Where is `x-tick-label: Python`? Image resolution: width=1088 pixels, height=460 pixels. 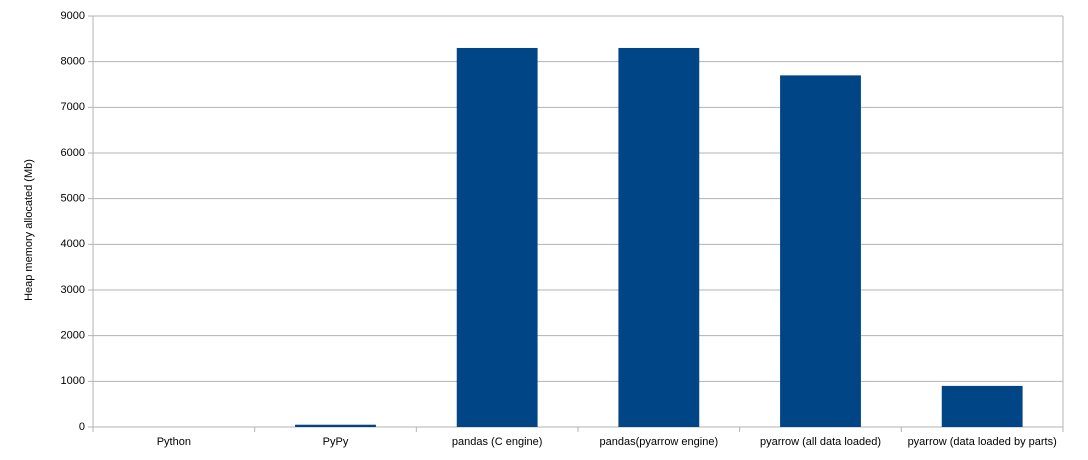
x-tick-label: Python is located at coordinates (174, 442).